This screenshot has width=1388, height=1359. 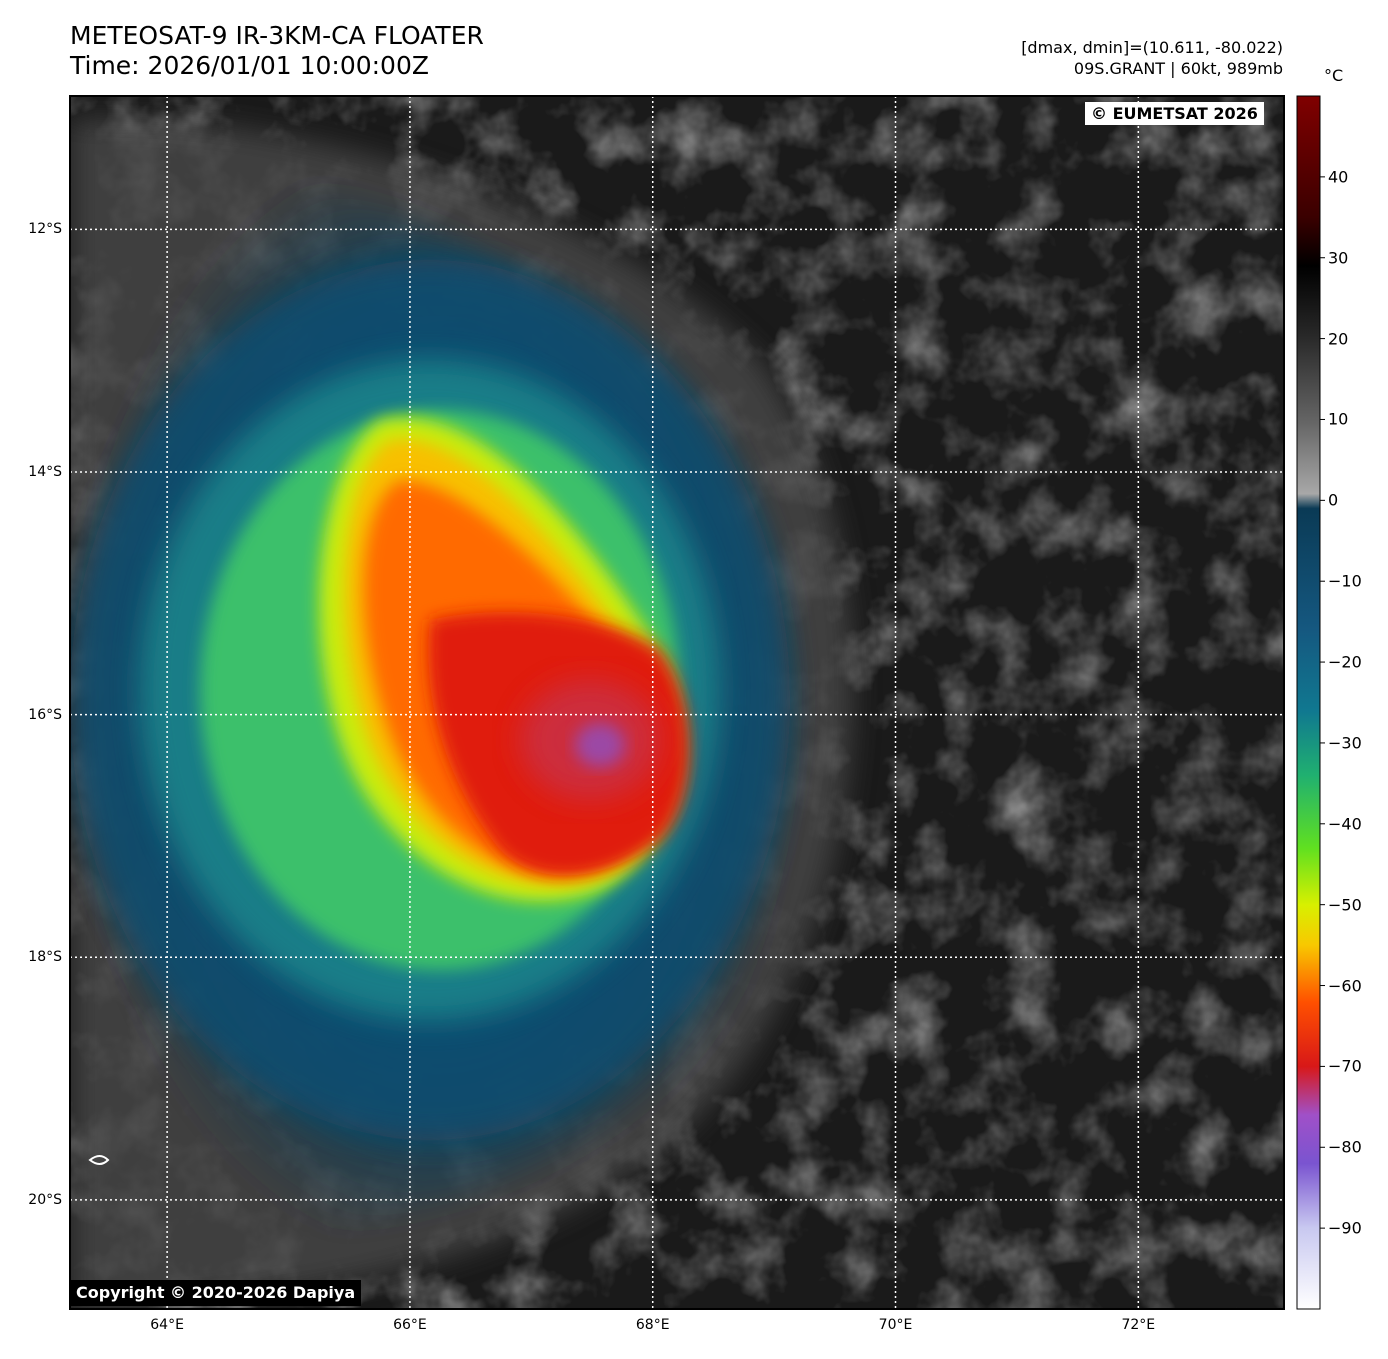 I want to click on colorbar-tick-label: 0, so click(x=1333, y=500).